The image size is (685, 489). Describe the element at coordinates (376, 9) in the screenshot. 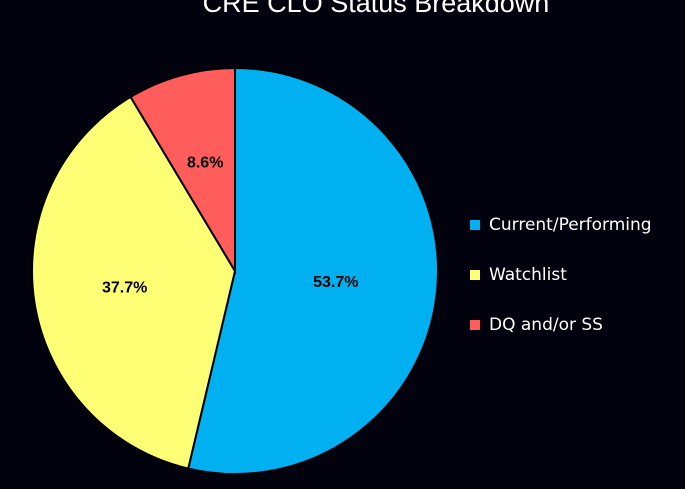

I see `chart-title: CRE CLO Status Breakdown` at that location.